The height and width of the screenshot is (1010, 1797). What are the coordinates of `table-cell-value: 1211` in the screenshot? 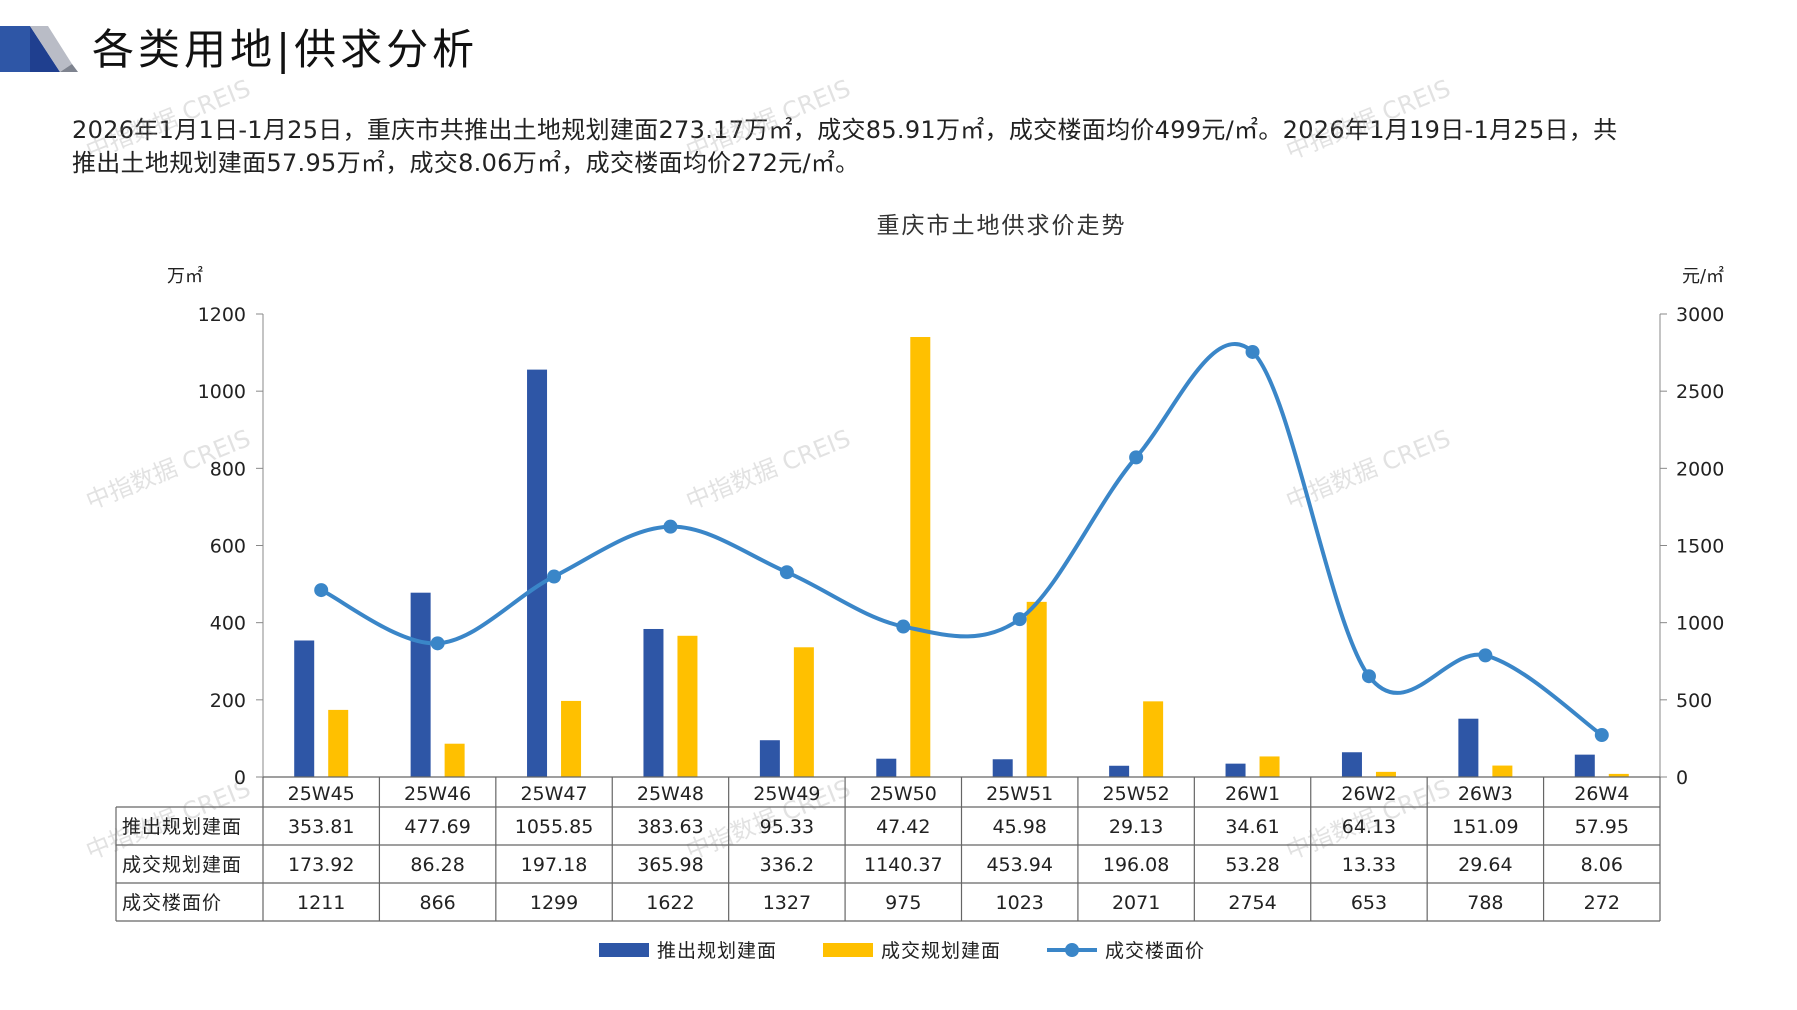 It's located at (321, 903).